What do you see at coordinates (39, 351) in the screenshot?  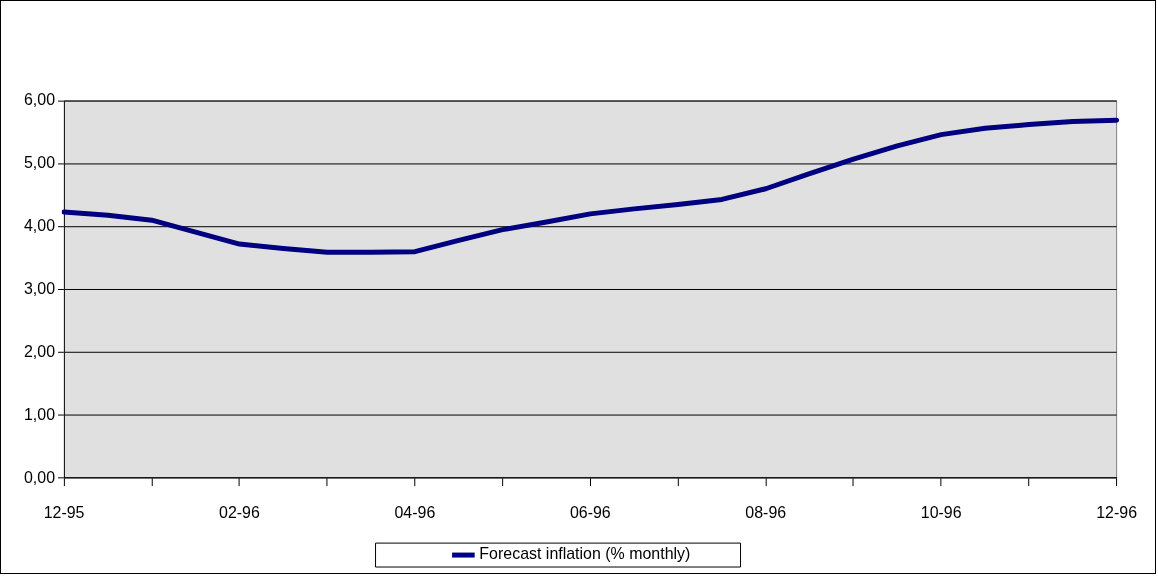 I see `y-tick-label: 2,00` at bounding box center [39, 351].